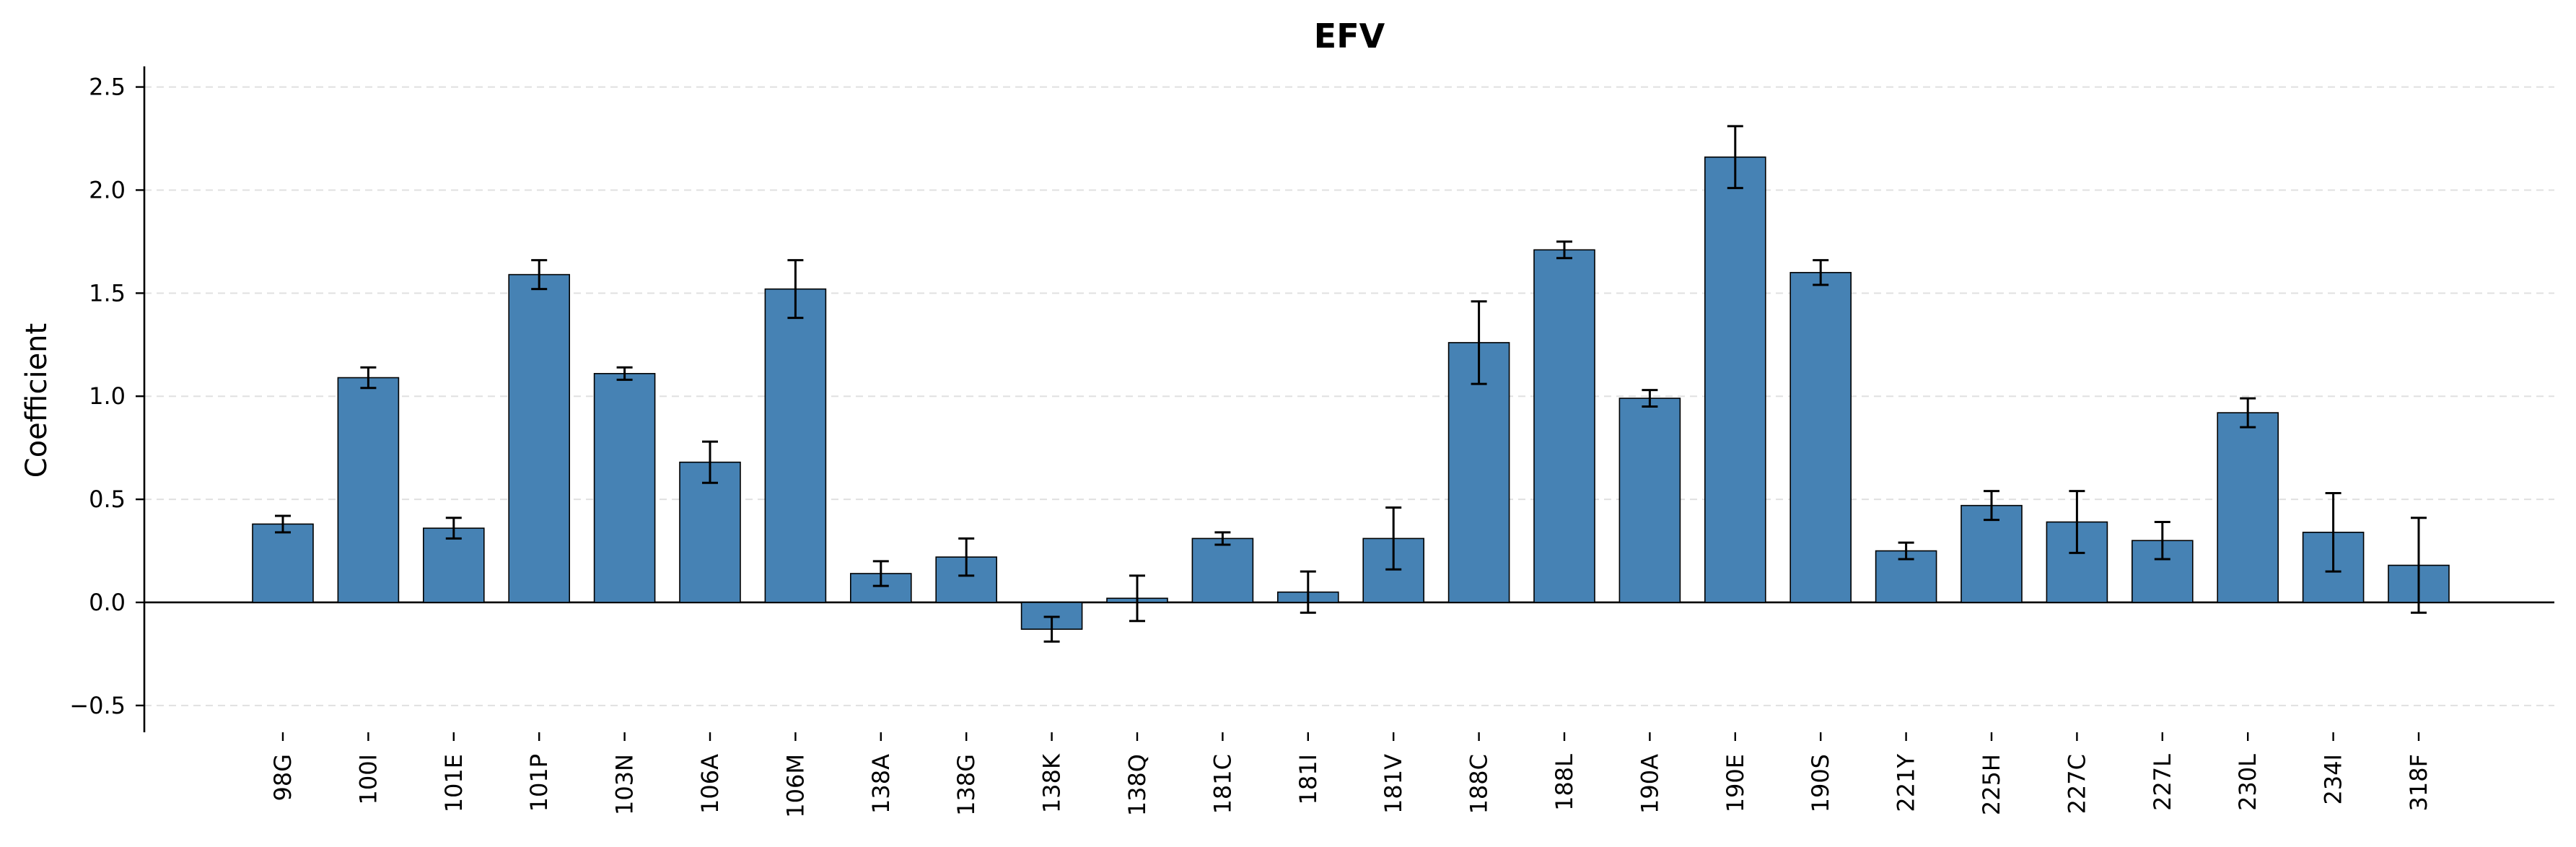  I want to click on y-tick-label: 1.5, so click(107, 293).